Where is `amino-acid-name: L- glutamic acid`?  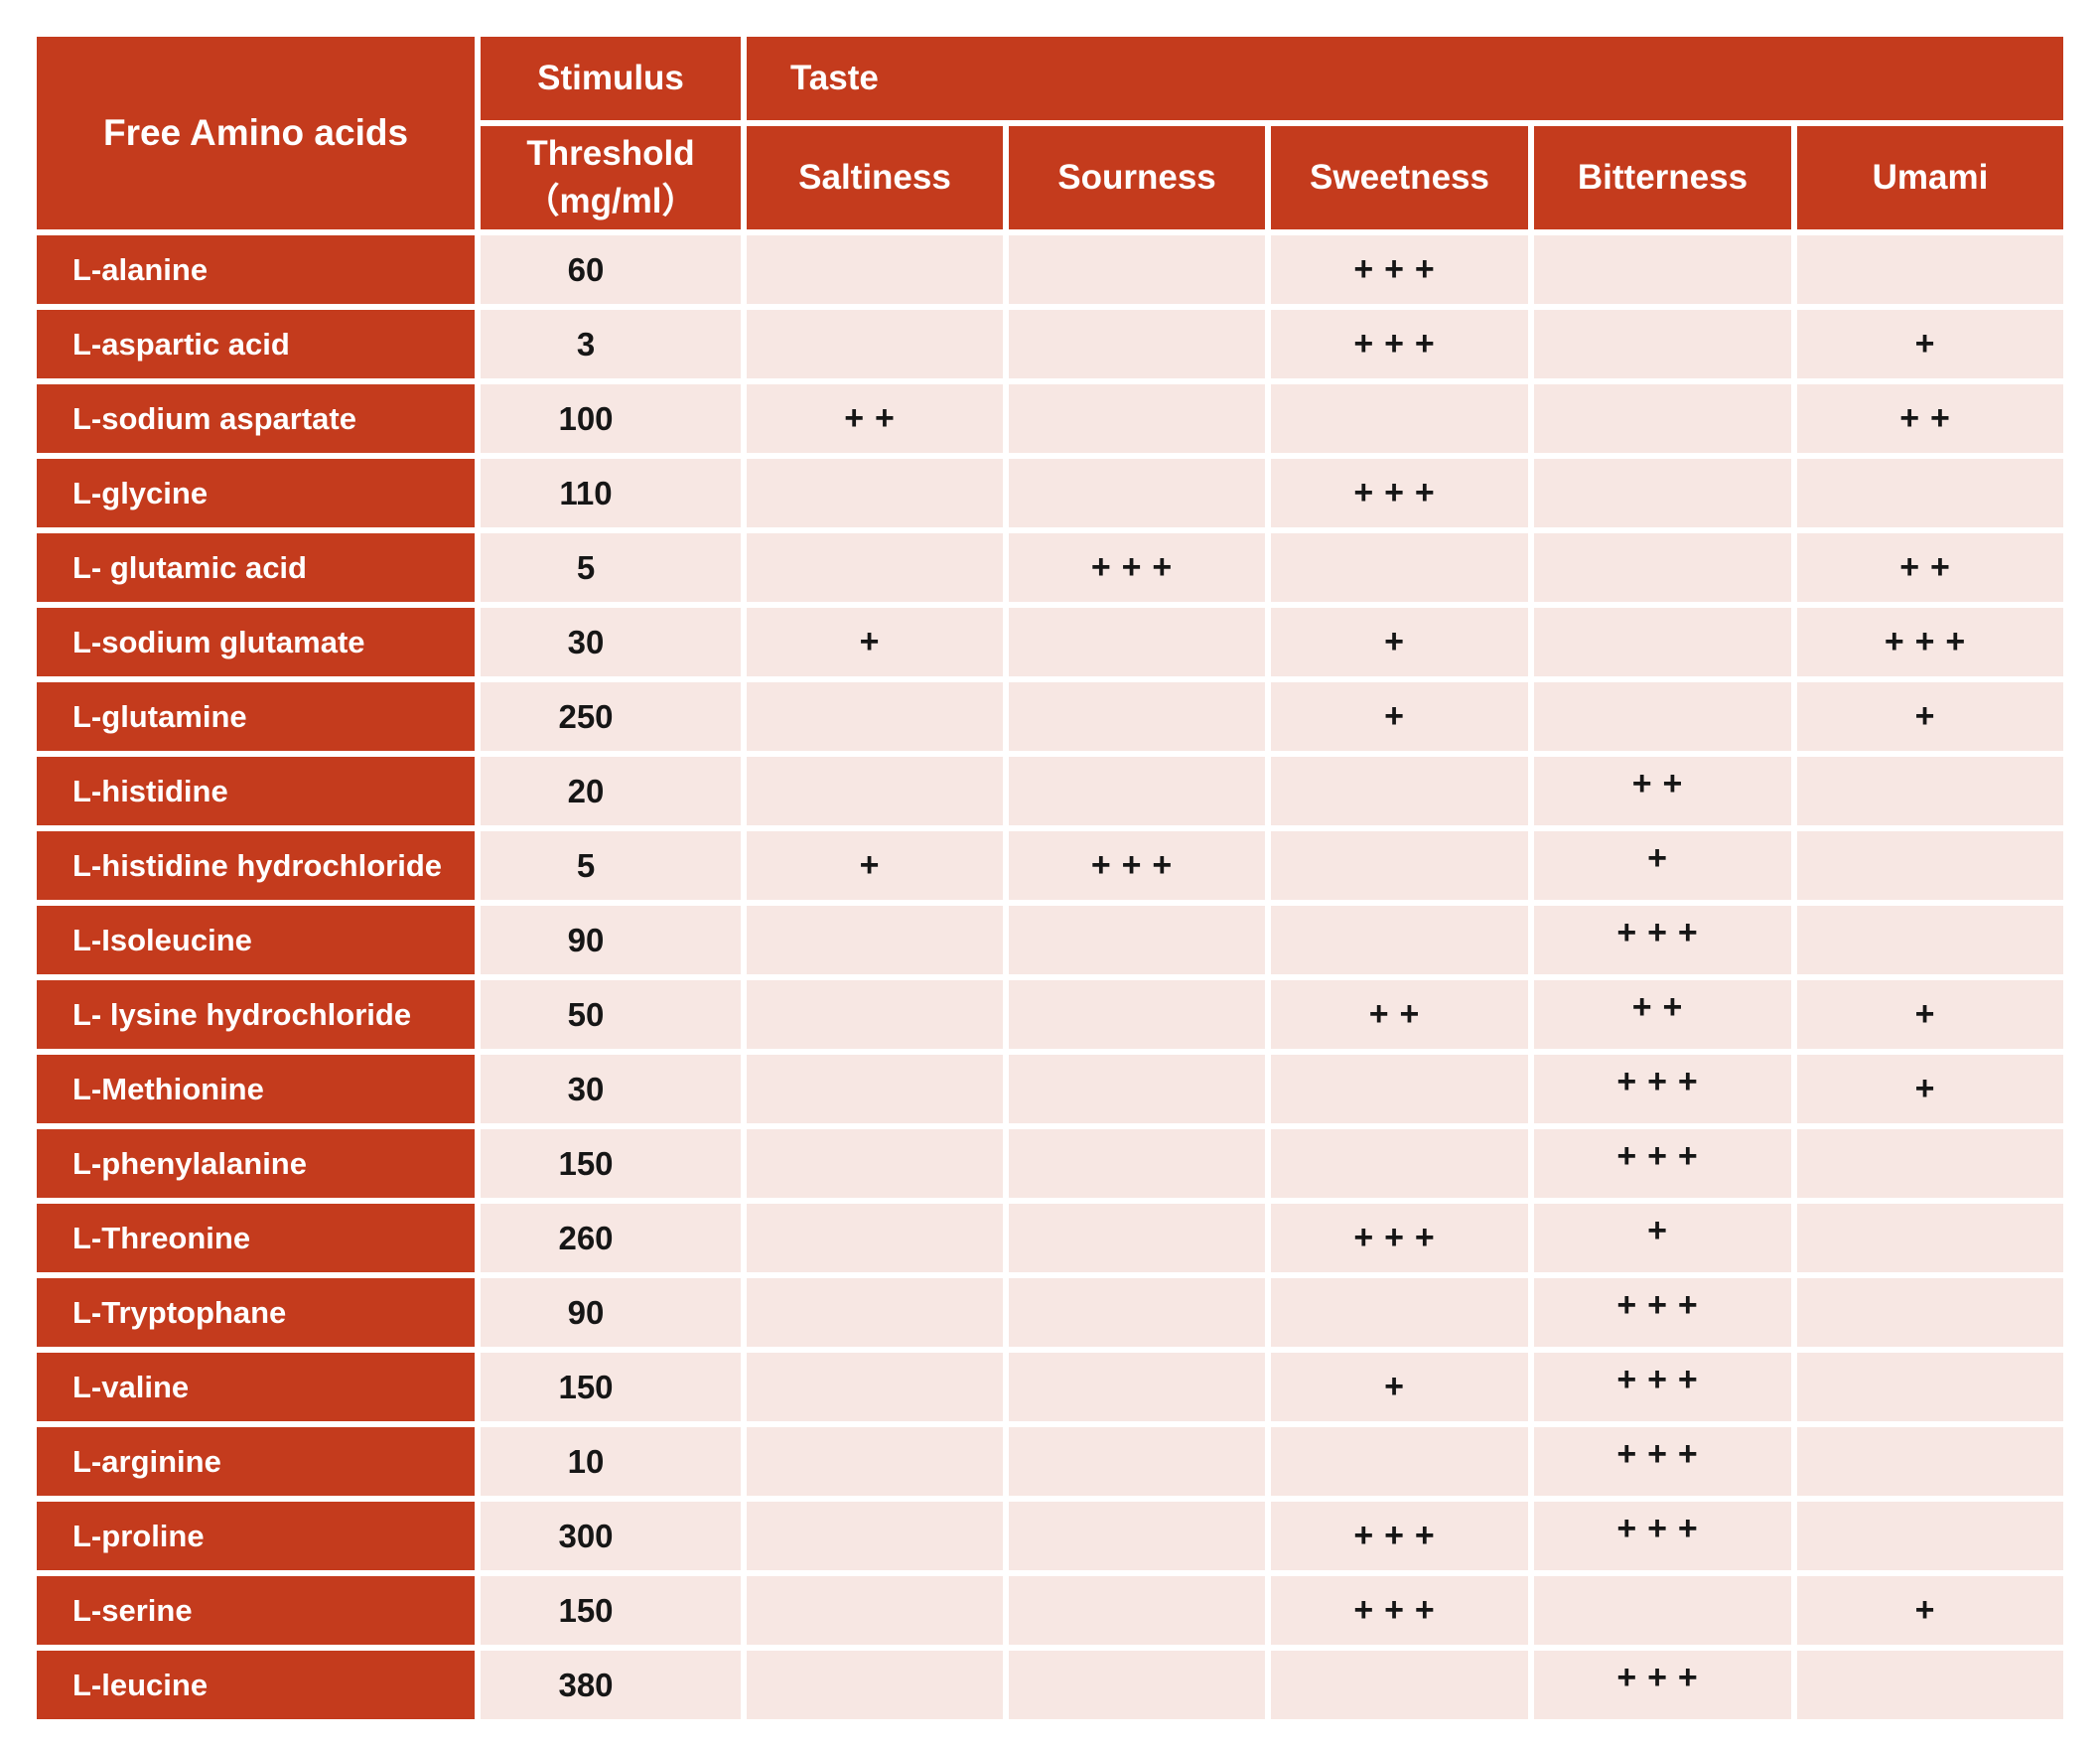
amino-acid-name: L- glutamic acid is located at coordinates (256, 567).